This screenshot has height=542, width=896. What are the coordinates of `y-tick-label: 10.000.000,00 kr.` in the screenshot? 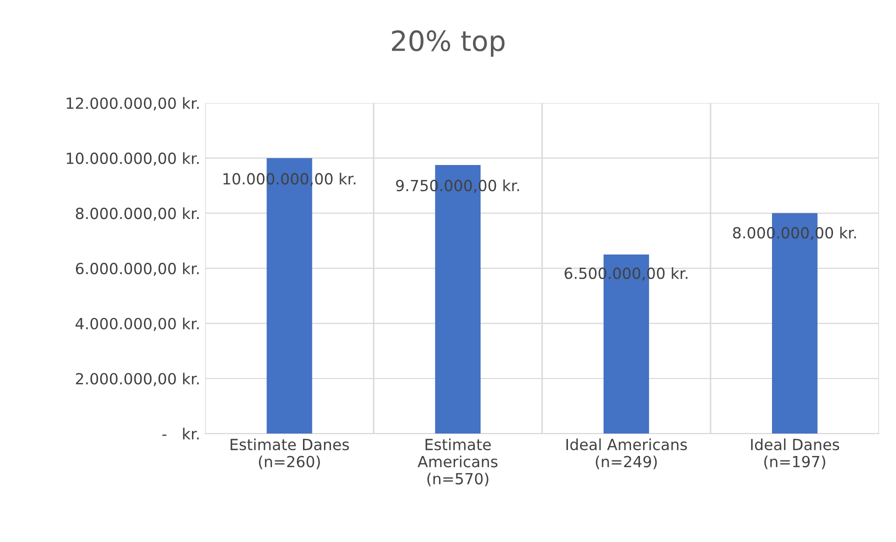 It's located at (132, 159).